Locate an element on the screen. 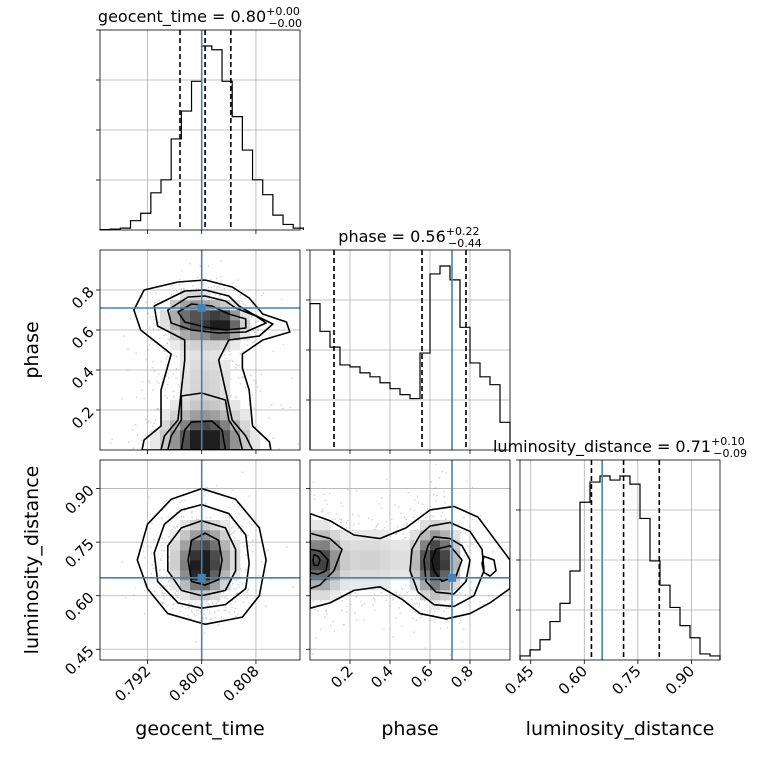 The height and width of the screenshot is (760, 760). pair-frame is located at coordinates (200, 350).